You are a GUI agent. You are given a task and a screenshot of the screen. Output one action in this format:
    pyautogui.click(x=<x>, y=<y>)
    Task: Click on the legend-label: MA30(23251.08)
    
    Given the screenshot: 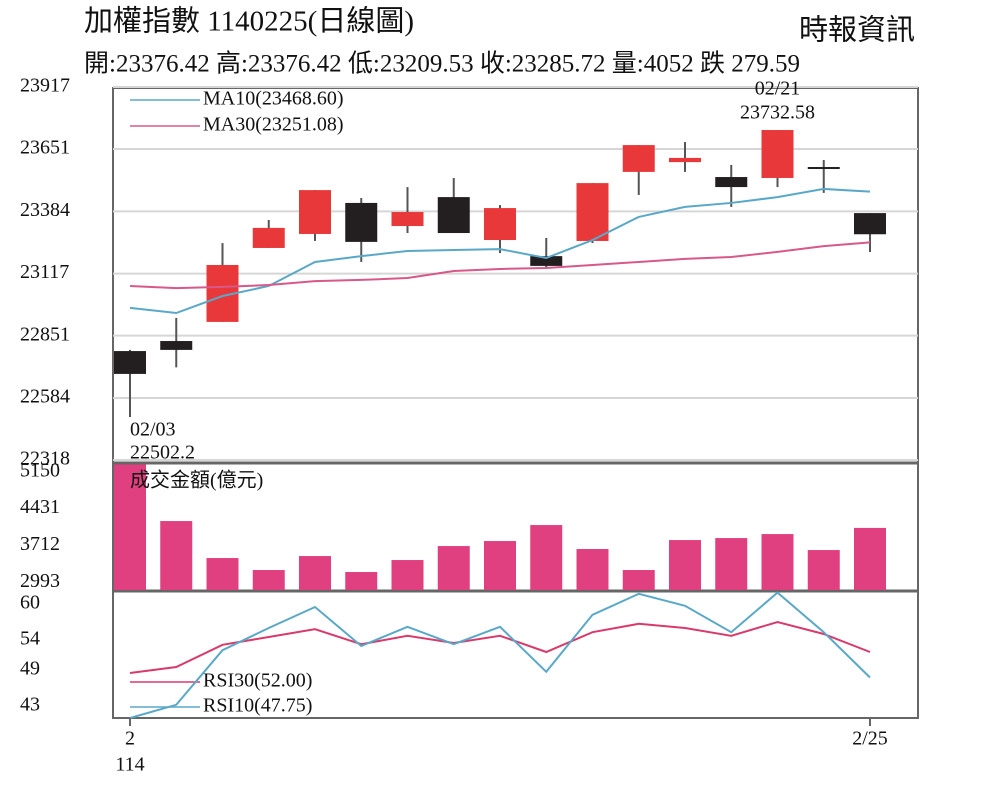 What is the action you would take?
    pyautogui.click(x=273, y=125)
    